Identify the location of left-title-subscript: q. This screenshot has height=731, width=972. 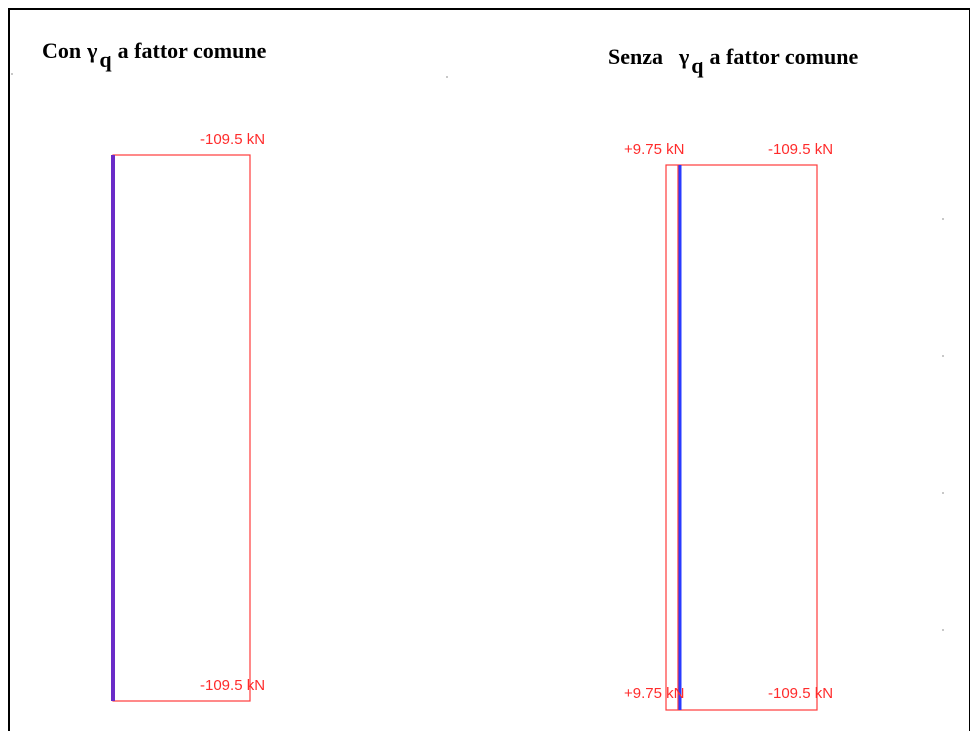
(105, 59).